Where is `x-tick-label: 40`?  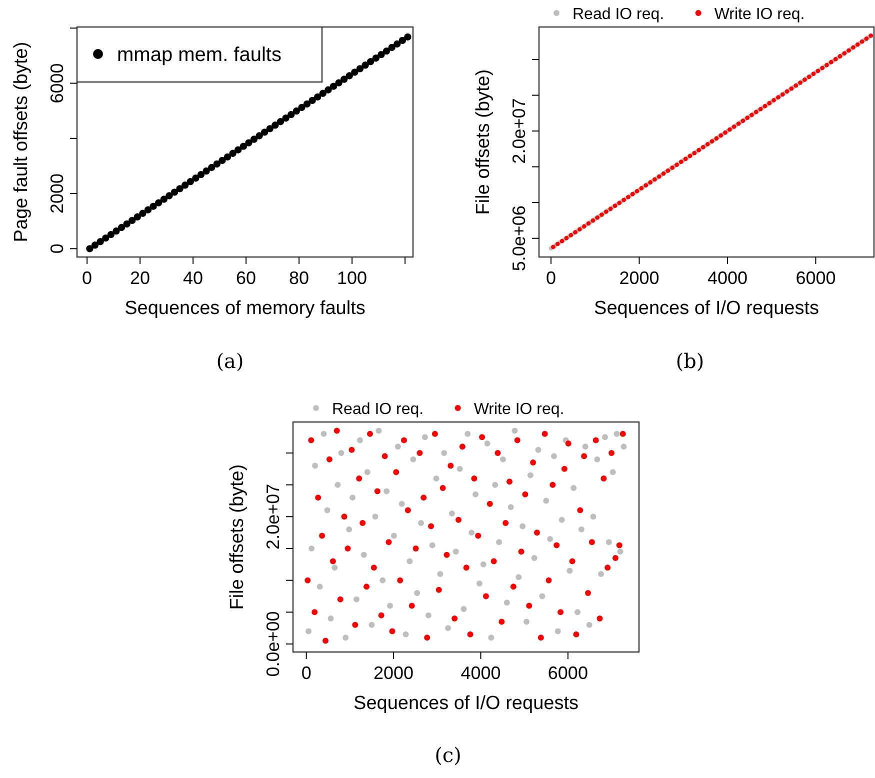
x-tick-label: 40 is located at coordinates (193, 278).